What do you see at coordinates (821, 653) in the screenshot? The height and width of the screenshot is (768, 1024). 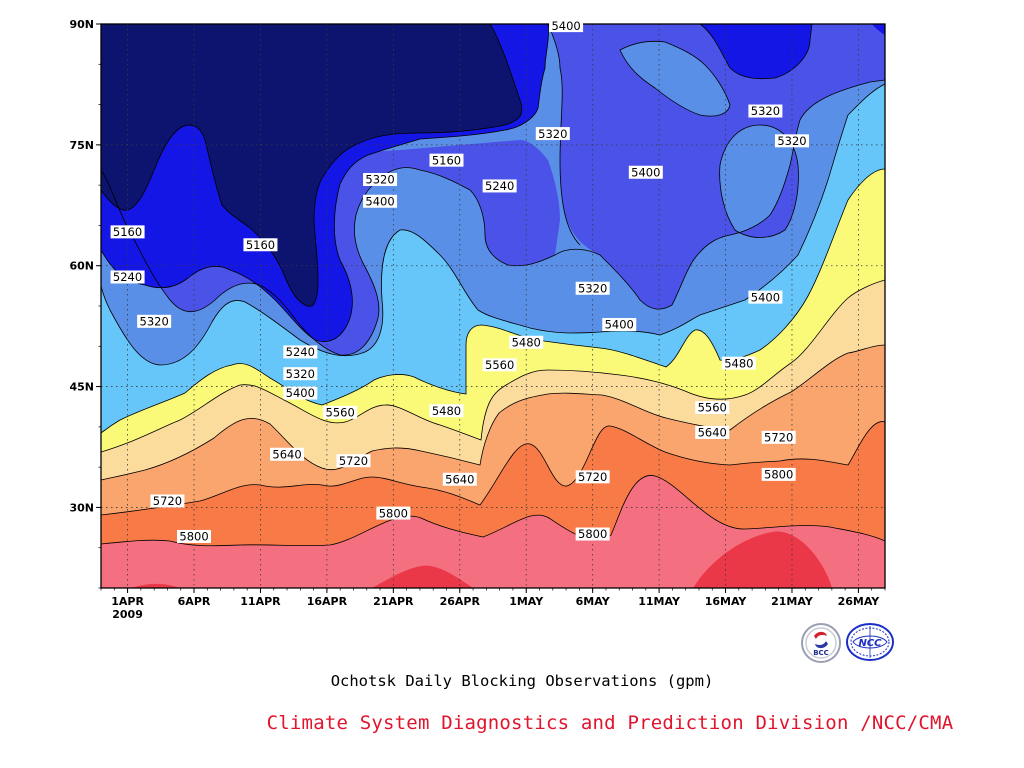 I see `svg-text: BCC` at bounding box center [821, 653].